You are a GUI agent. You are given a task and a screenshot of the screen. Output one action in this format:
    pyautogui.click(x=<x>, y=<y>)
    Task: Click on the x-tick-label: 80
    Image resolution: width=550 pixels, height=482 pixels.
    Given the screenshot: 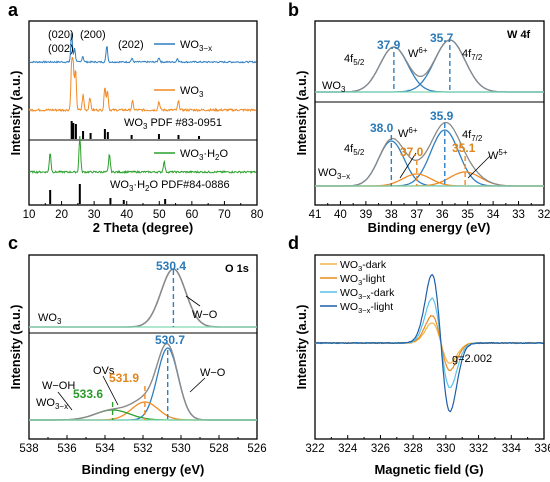 What is the action you would take?
    pyautogui.click(x=257, y=215)
    